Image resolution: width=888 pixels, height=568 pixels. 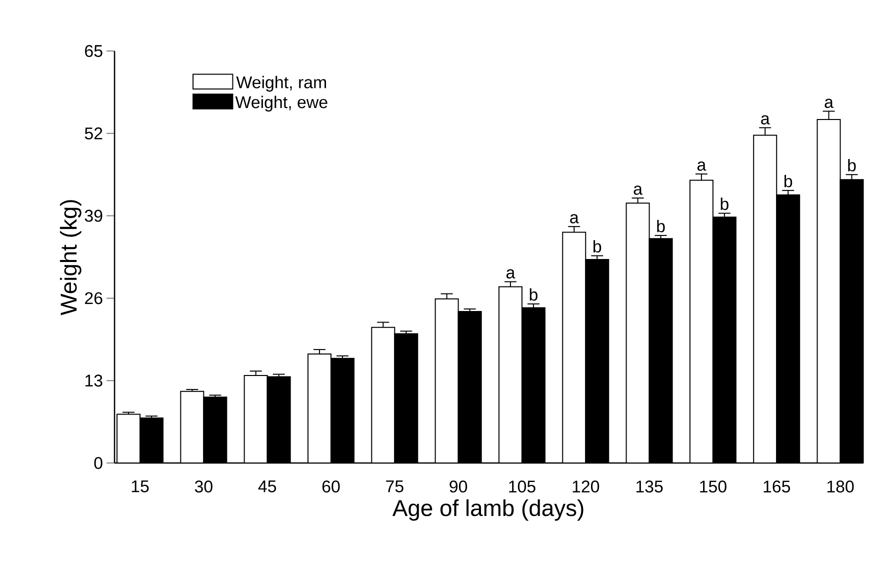 What do you see at coordinates (488, 510) in the screenshot?
I see `x-axis-title: Age of lamb (days)` at bounding box center [488, 510].